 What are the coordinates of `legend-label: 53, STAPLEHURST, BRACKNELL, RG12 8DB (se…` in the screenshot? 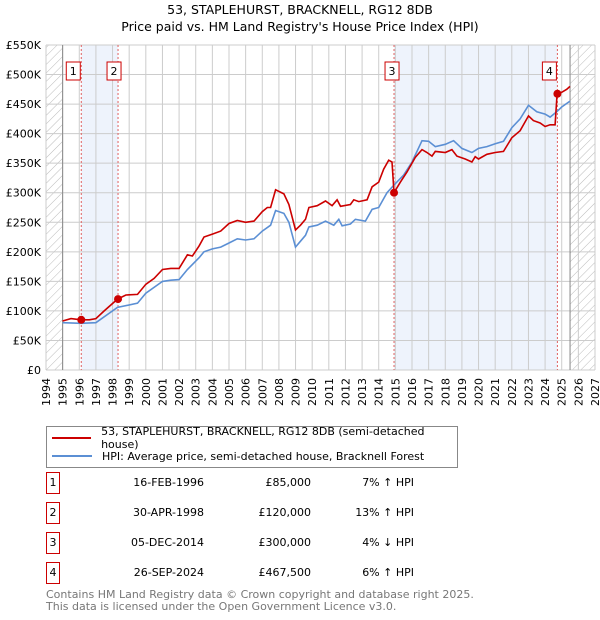 It's located at (263, 438).